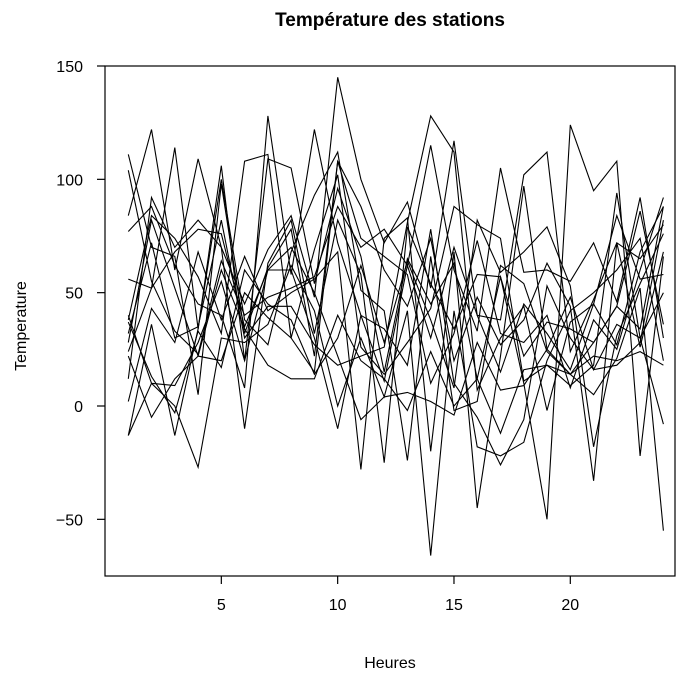 This screenshot has width=678, height=674. Describe the element at coordinates (69, 67) in the screenshot. I see `y-tick-label: 150` at that location.